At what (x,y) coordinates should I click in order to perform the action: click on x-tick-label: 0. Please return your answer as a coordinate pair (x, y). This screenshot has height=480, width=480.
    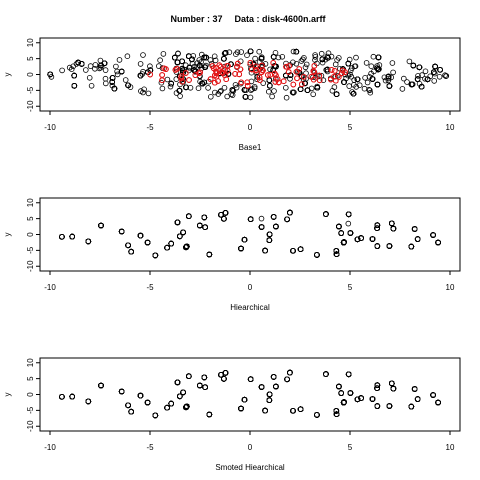
    Looking at the image, I should click on (250, 287).